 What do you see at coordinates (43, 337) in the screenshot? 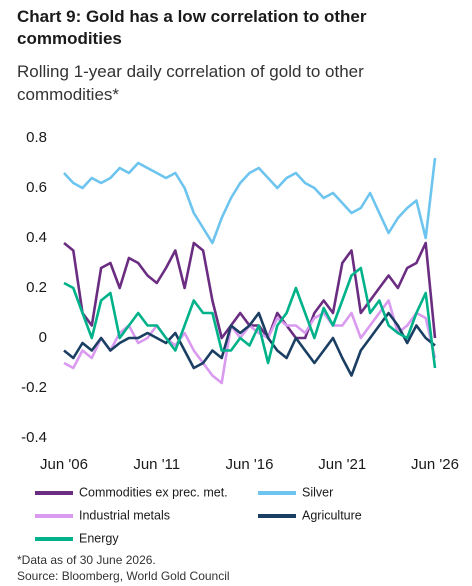
I see `y-tick-label: 0` at bounding box center [43, 337].